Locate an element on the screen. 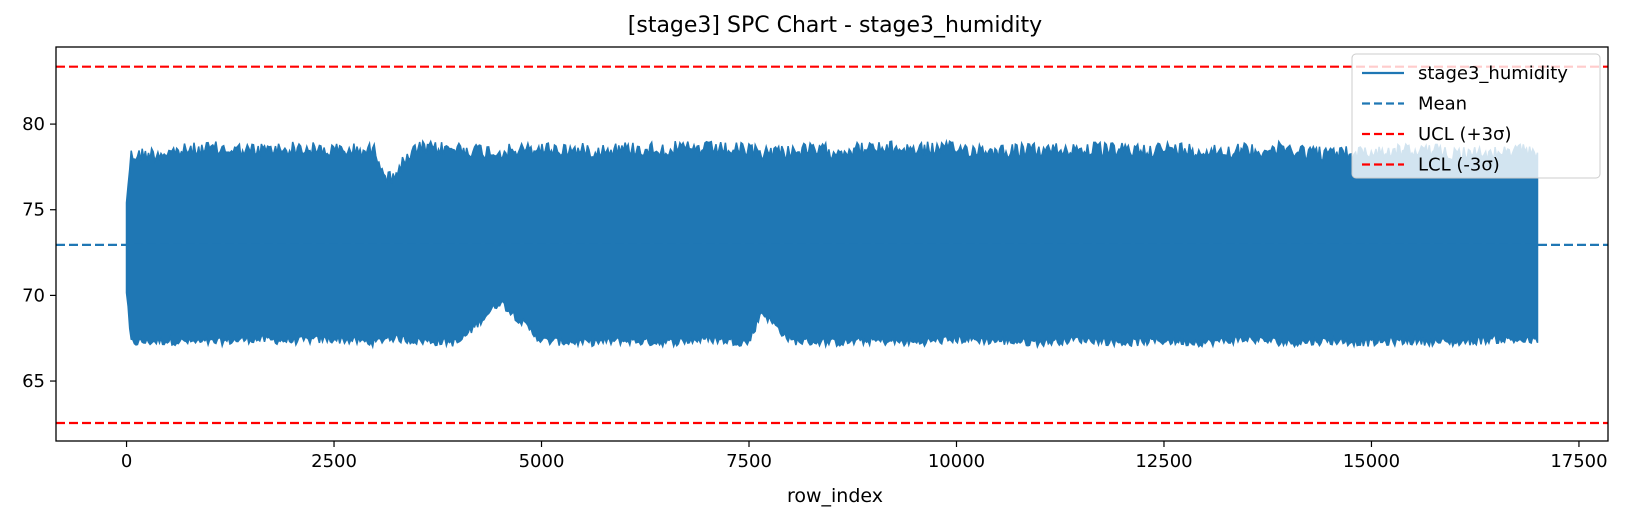 The image size is (1630, 521). y-tick-label: 80 is located at coordinates (33, 124).